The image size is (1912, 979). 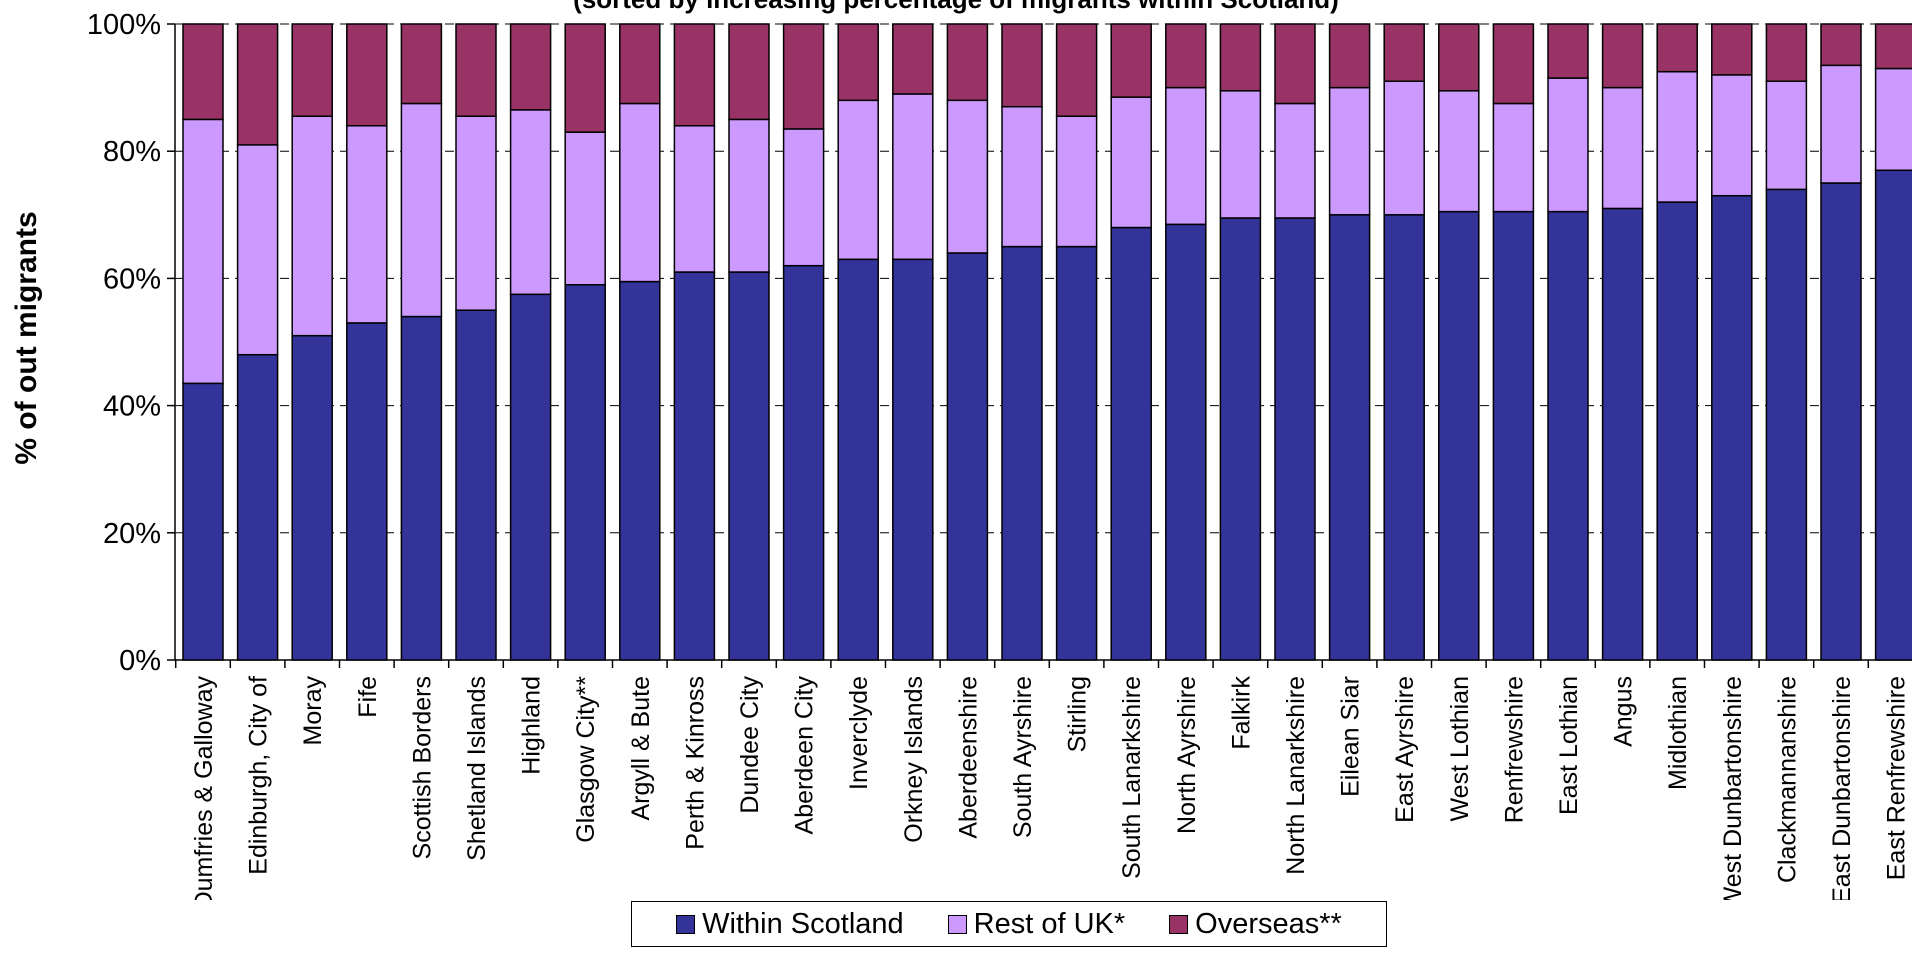 I want to click on x-tick-label: North Ayrshire, so click(x=1187, y=755).